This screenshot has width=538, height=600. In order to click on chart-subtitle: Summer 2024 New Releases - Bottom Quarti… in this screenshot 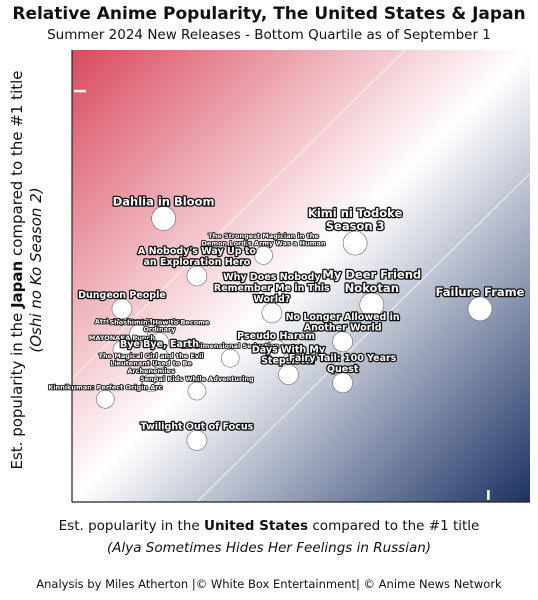, I will do `click(269, 35)`.